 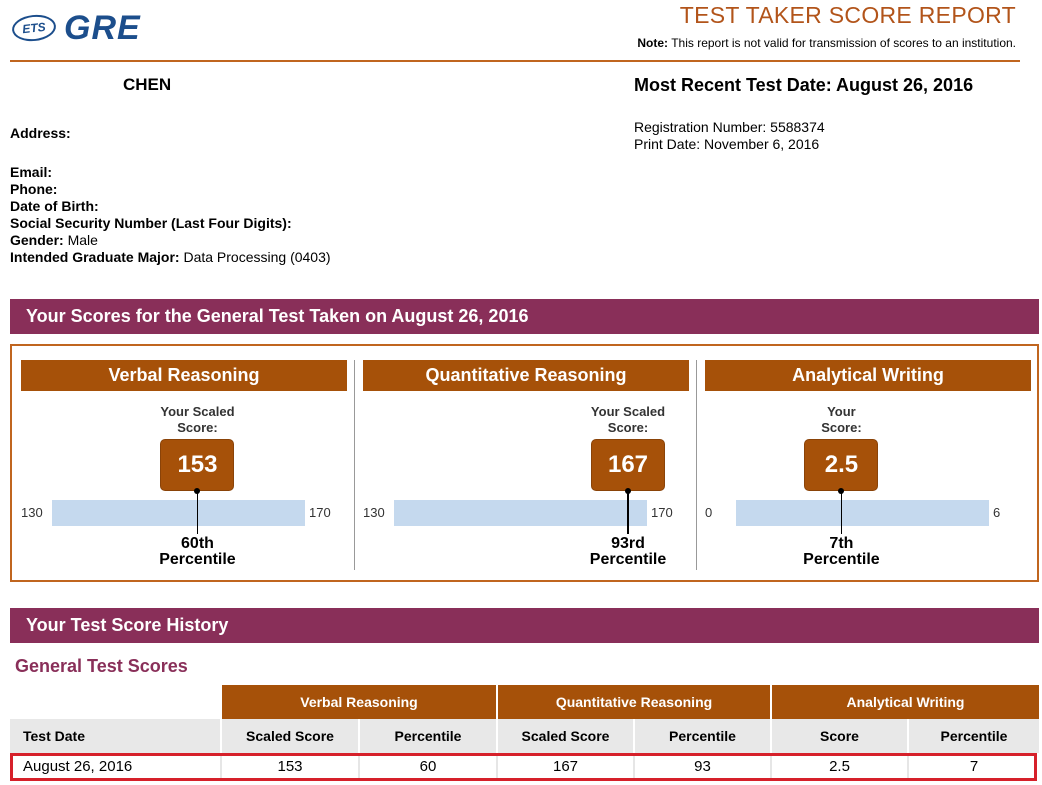 What do you see at coordinates (633, 702) in the screenshot?
I see `group-header-quant: Quantitative Reasoning` at bounding box center [633, 702].